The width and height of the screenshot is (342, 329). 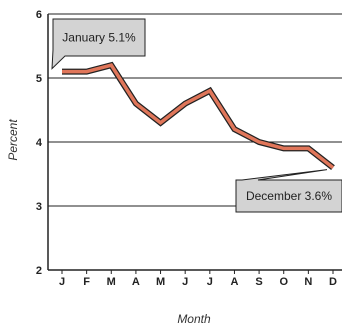 I want to click on y-tick-label: 3, so click(x=39, y=207).